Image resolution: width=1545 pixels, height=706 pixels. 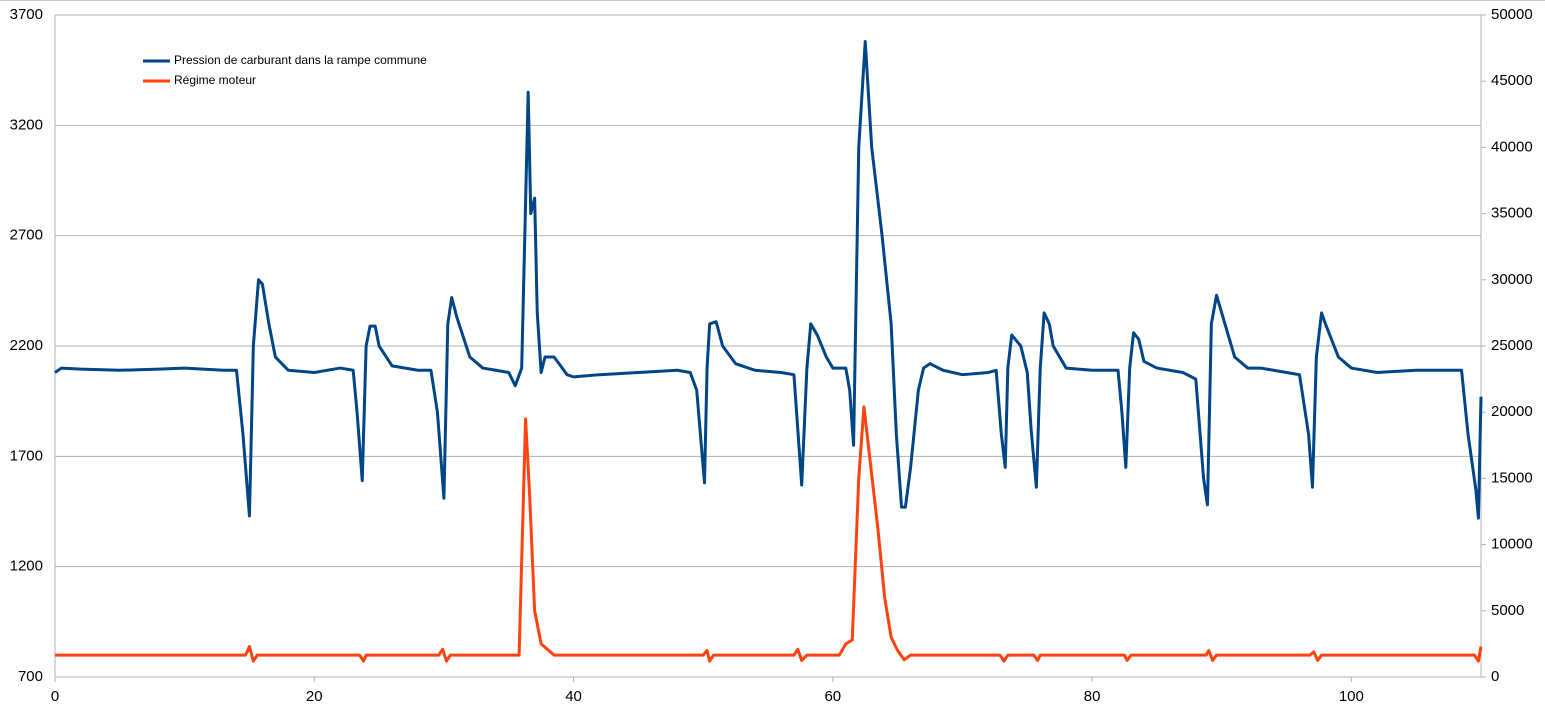 What do you see at coordinates (314, 696) in the screenshot?
I see `x-tick-label: 20` at bounding box center [314, 696].